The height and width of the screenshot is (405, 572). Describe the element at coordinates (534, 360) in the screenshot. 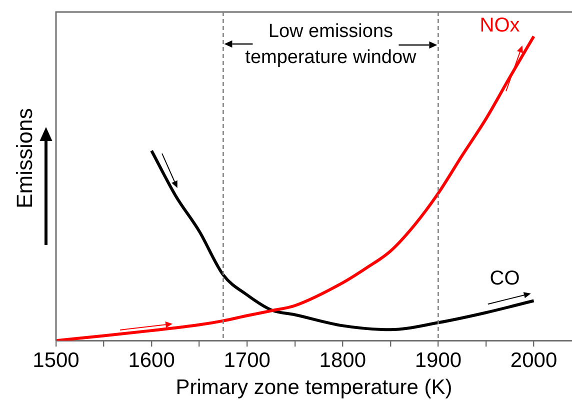

I see `x-tick-label: 2000` at that location.